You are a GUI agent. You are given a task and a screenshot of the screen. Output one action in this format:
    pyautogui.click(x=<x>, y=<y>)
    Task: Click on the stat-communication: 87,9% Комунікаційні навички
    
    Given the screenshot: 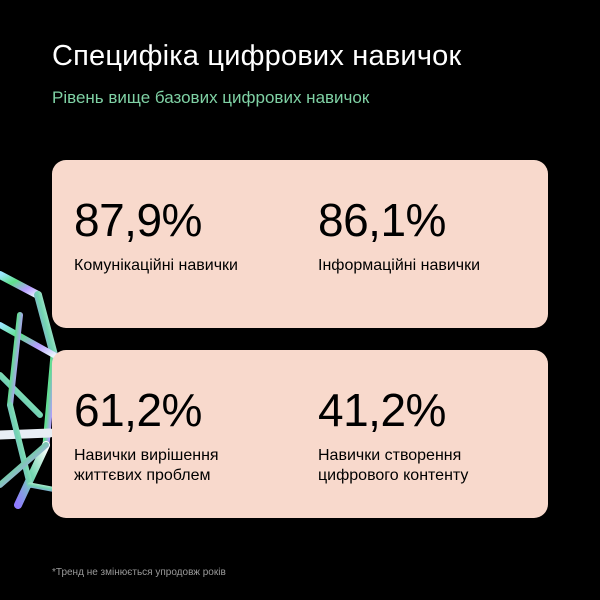 What is the action you would take?
    pyautogui.click(x=179, y=236)
    